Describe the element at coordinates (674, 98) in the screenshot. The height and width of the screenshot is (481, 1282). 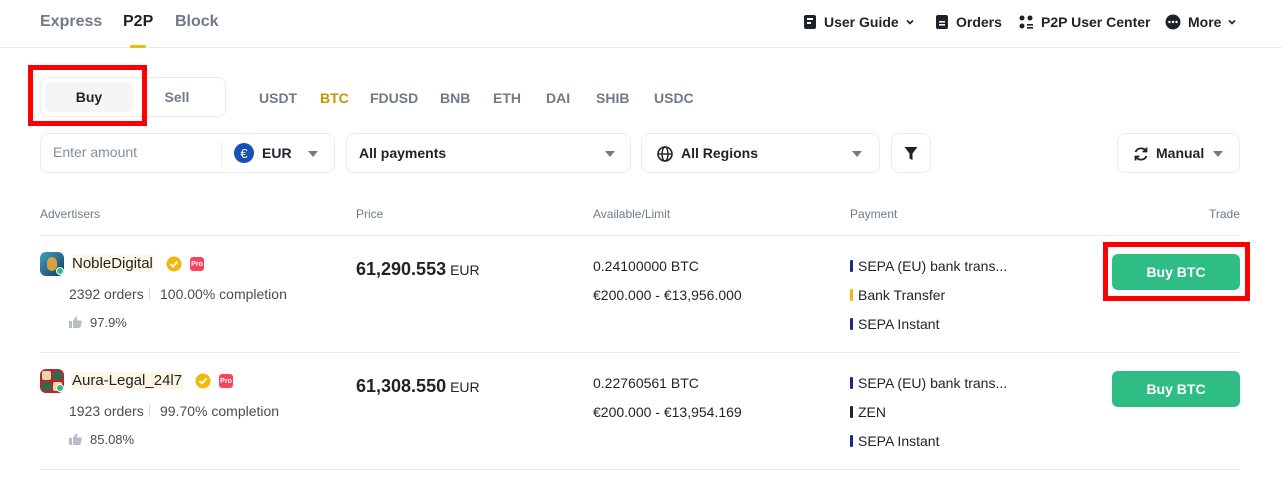
I see `asset-tab-usdc: USDC` at that location.